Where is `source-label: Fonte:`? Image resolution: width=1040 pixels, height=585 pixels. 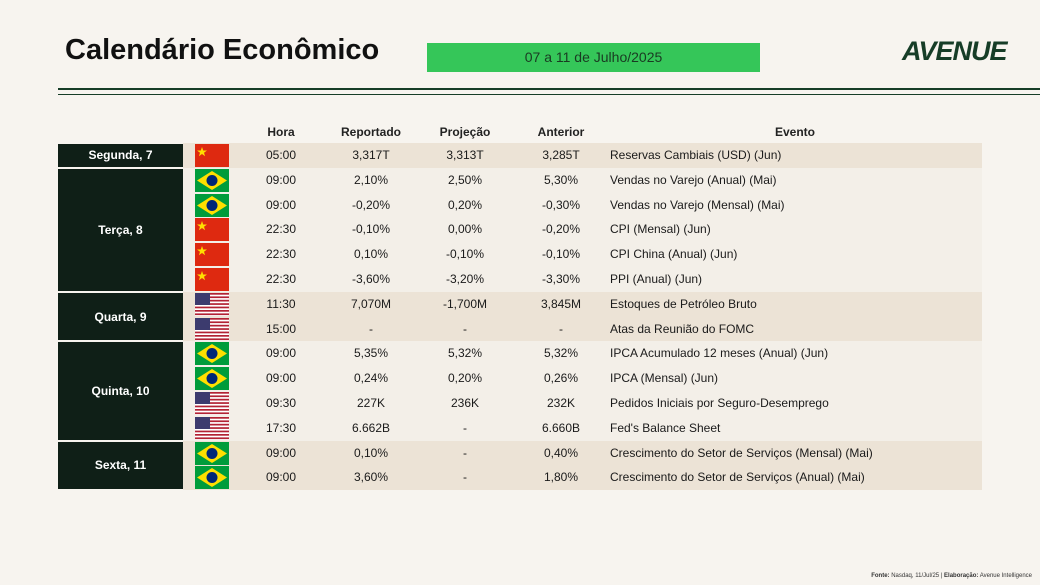 source-label: Fonte: is located at coordinates (880, 576).